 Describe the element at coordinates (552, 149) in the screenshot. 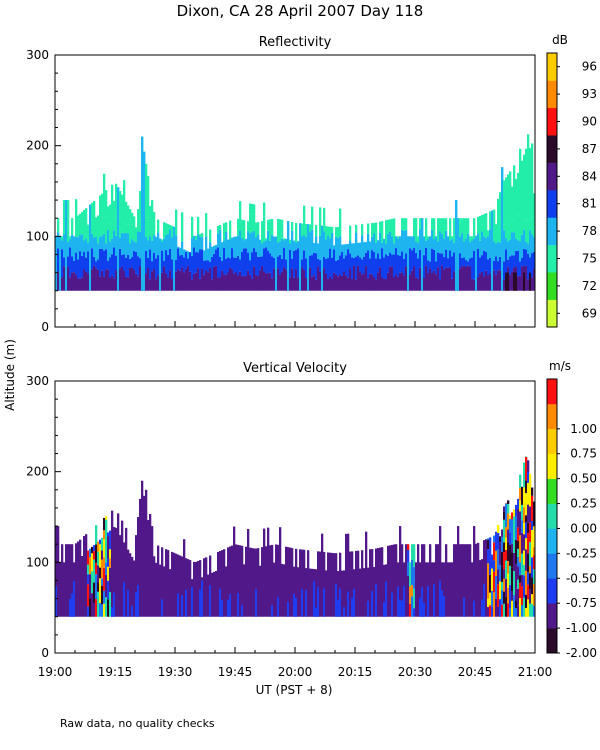

I see `colorbar-swatch` at that location.